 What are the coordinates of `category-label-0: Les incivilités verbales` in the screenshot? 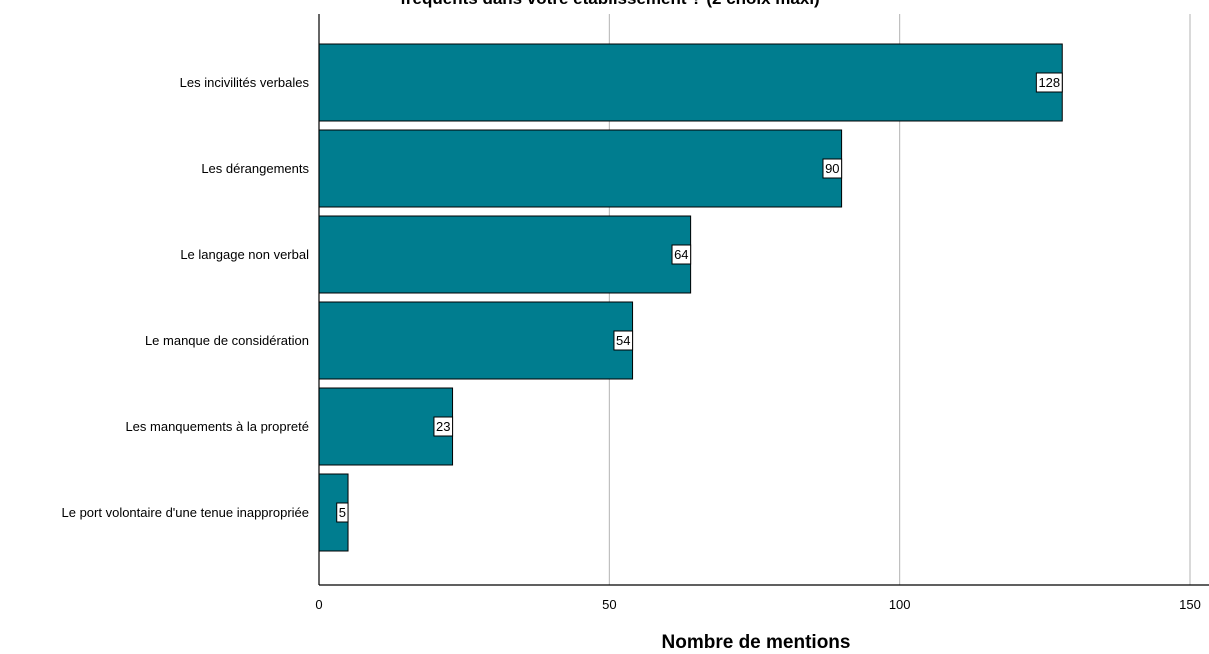 It's located at (245, 82).